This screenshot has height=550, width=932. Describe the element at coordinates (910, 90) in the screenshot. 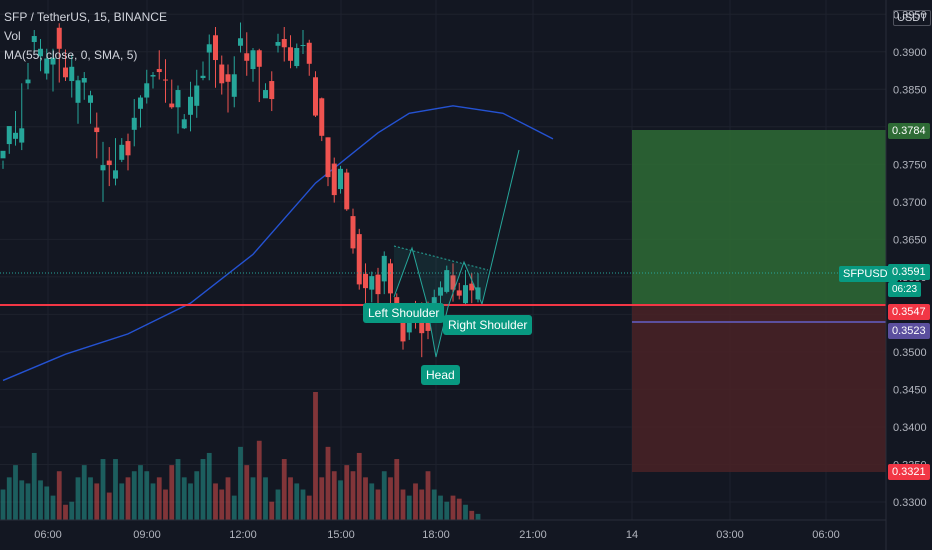

I see `price-tick-label: 0.3850` at that location.